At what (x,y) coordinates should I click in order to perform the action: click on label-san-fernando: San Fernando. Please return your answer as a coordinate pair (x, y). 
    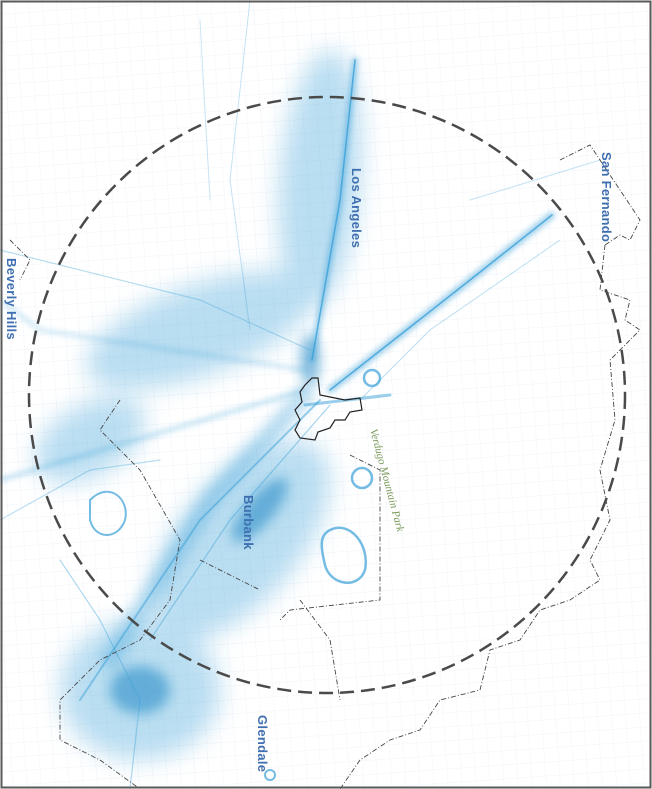
    Looking at the image, I should click on (606, 197).